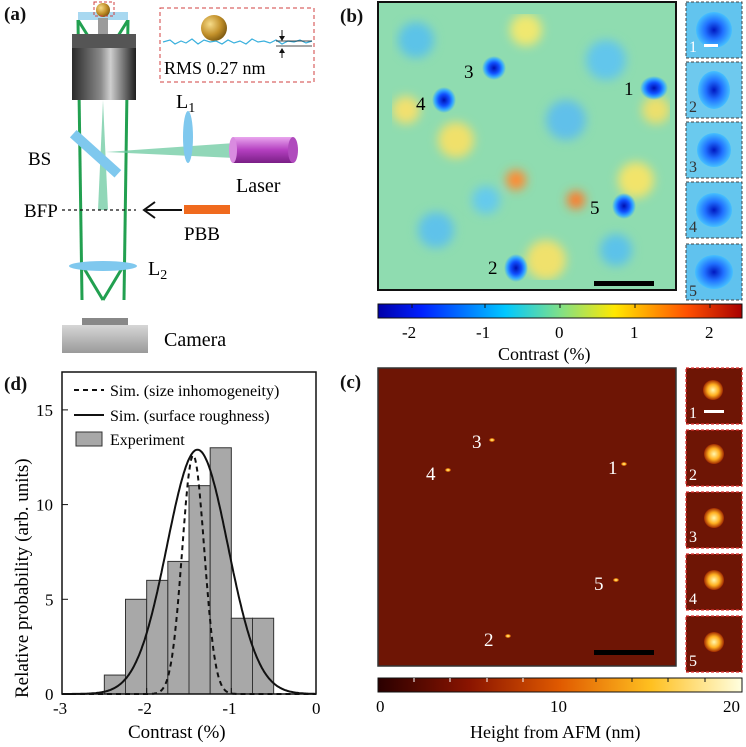 The width and height of the screenshot is (746, 747). What do you see at coordinates (351, 382) in the screenshot?
I see `panel-c-label: (c)` at bounding box center [351, 382].